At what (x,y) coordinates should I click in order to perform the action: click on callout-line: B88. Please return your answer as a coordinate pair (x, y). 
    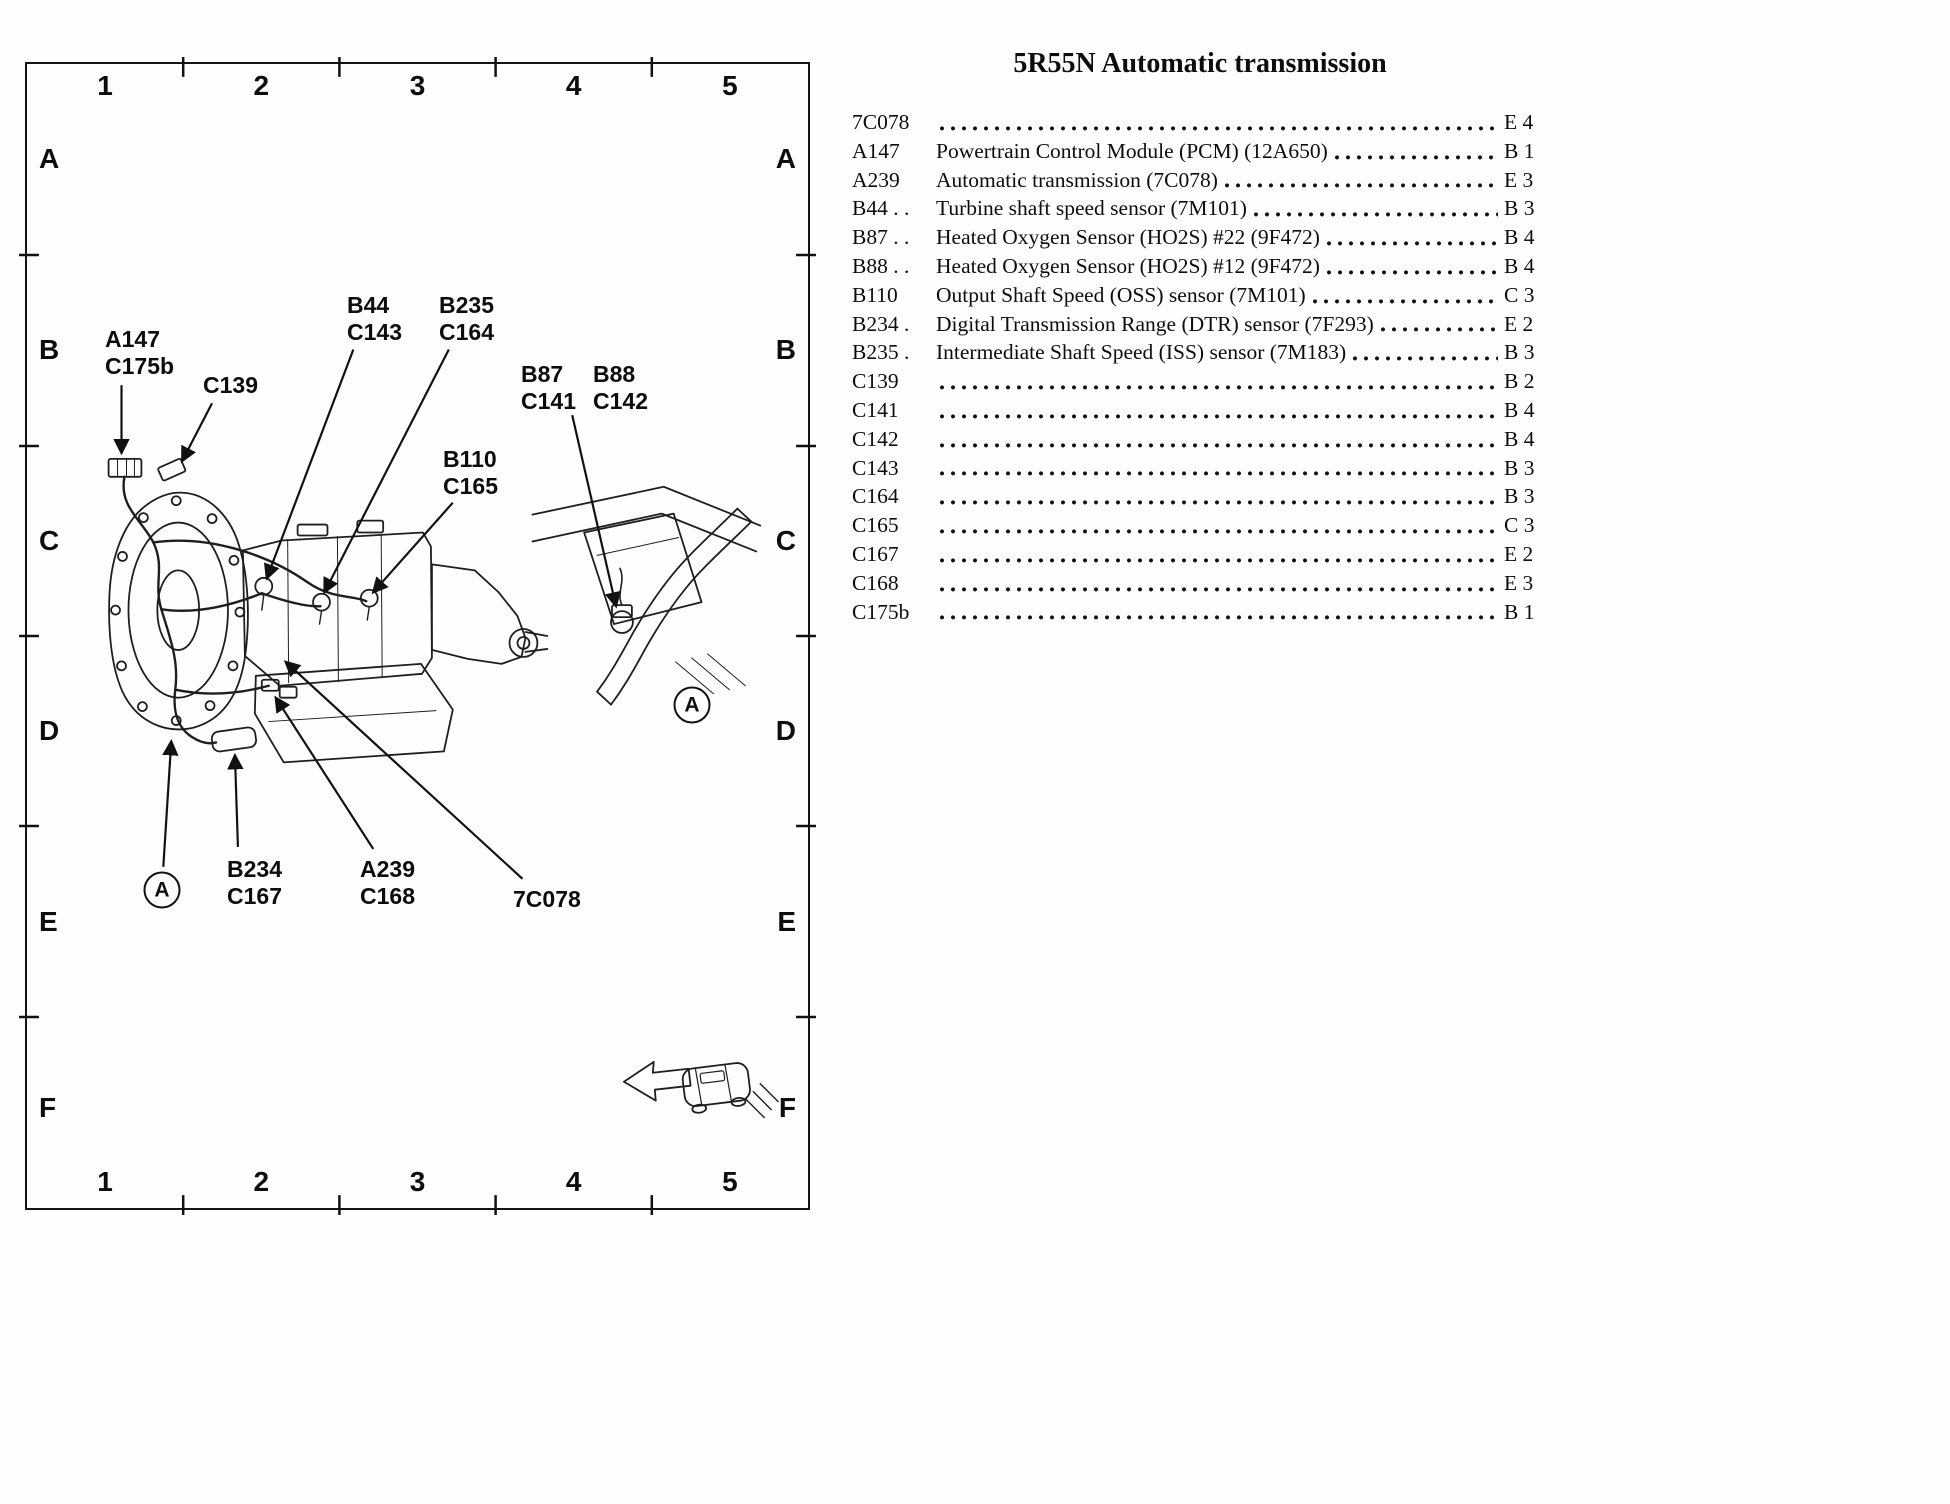
    Looking at the image, I should click on (614, 374).